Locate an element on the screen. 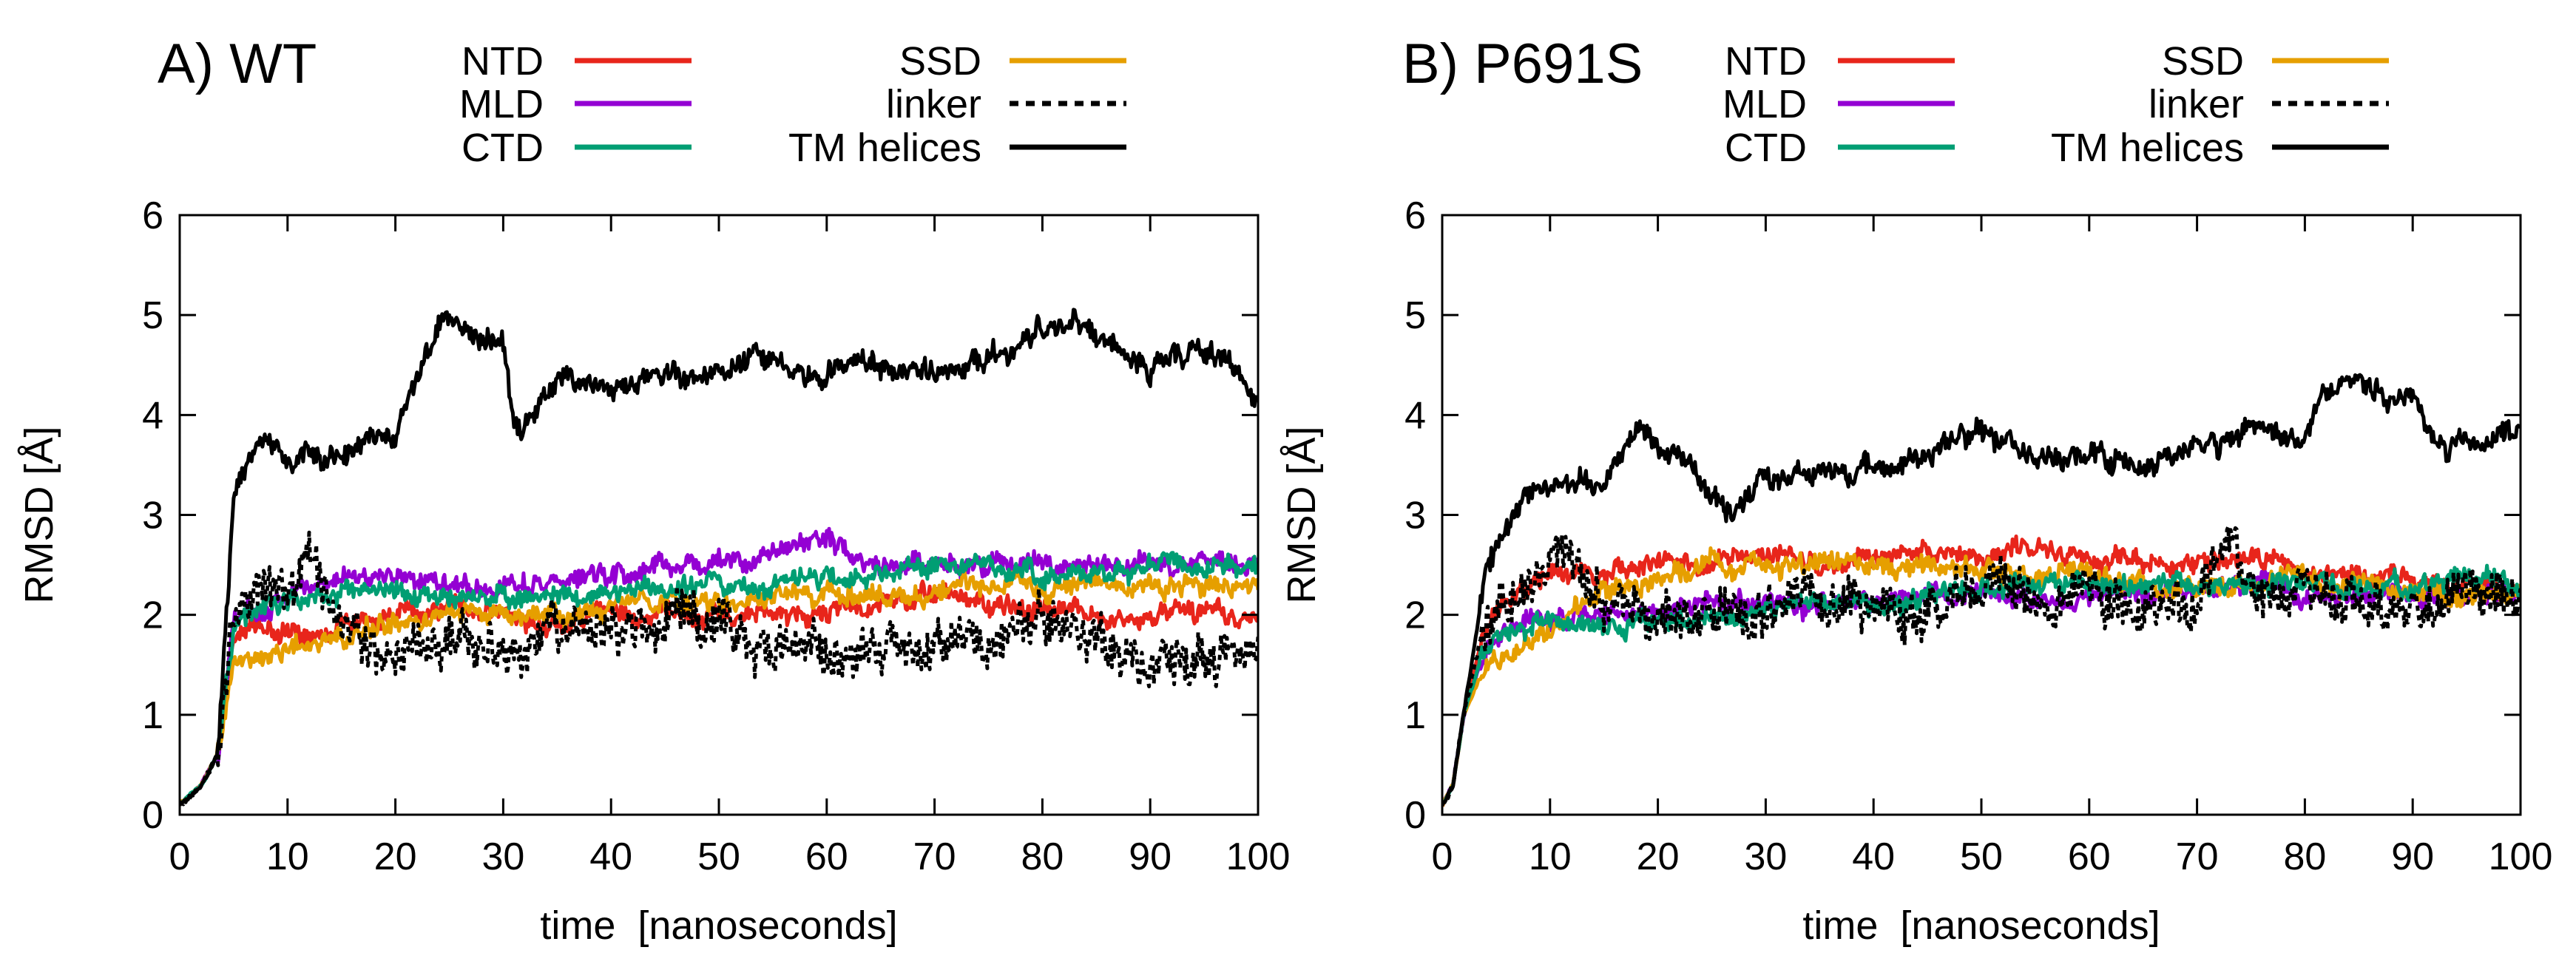  series-line-ntd is located at coordinates (1981, 671).